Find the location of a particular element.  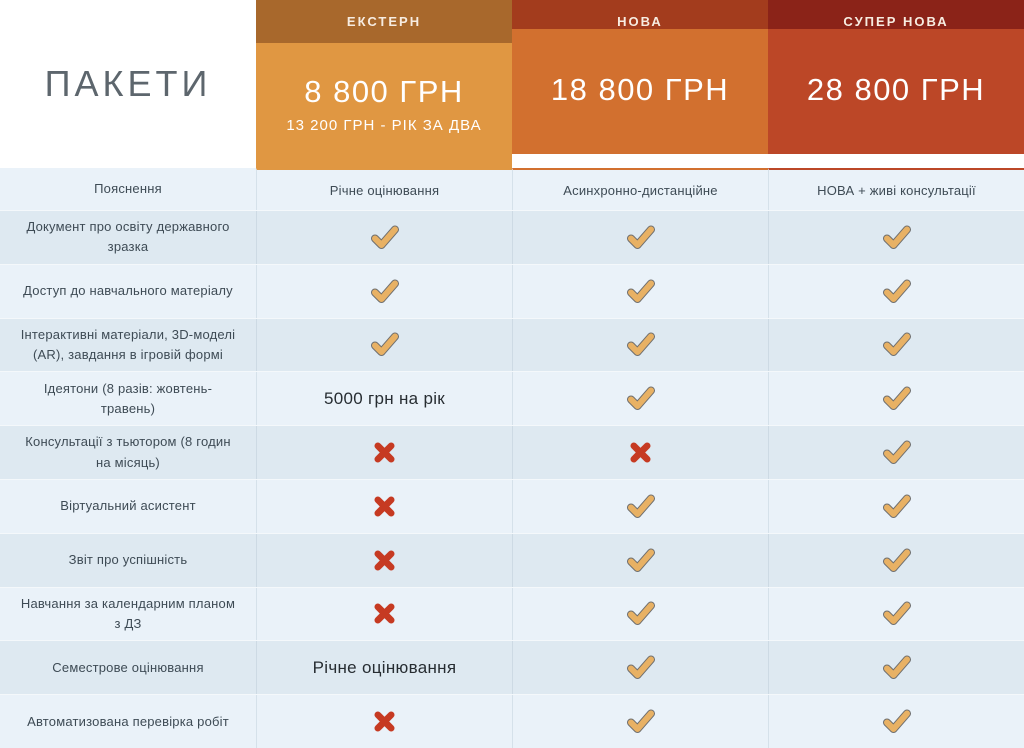

feature-label-cell: Віртуальний асистент is located at coordinates (128, 506).